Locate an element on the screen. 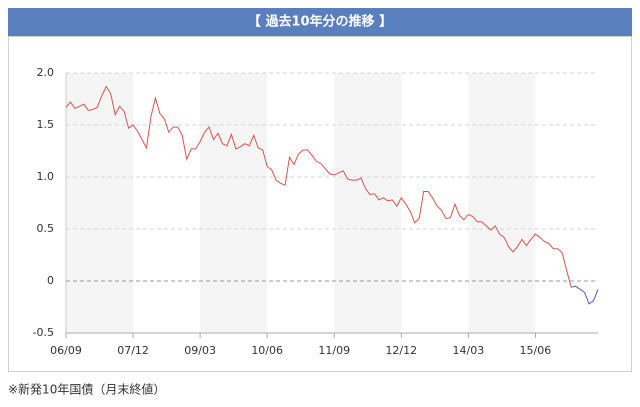 The width and height of the screenshot is (640, 407). line-series is located at coordinates (585, 295).